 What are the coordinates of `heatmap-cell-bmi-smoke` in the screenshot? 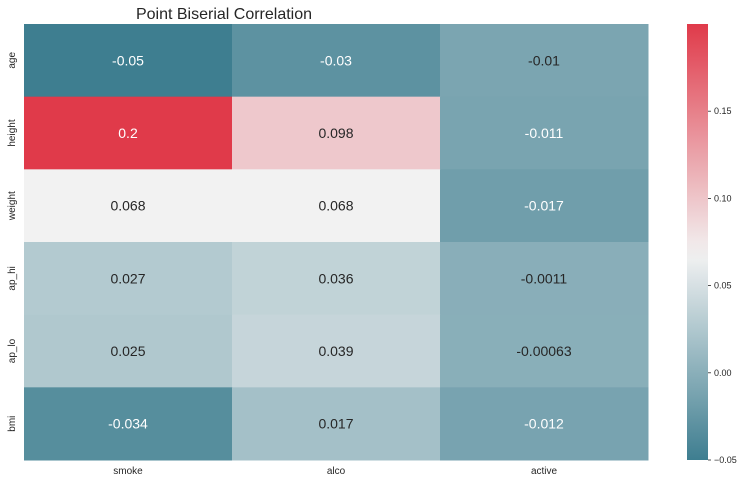 It's located at (128, 424).